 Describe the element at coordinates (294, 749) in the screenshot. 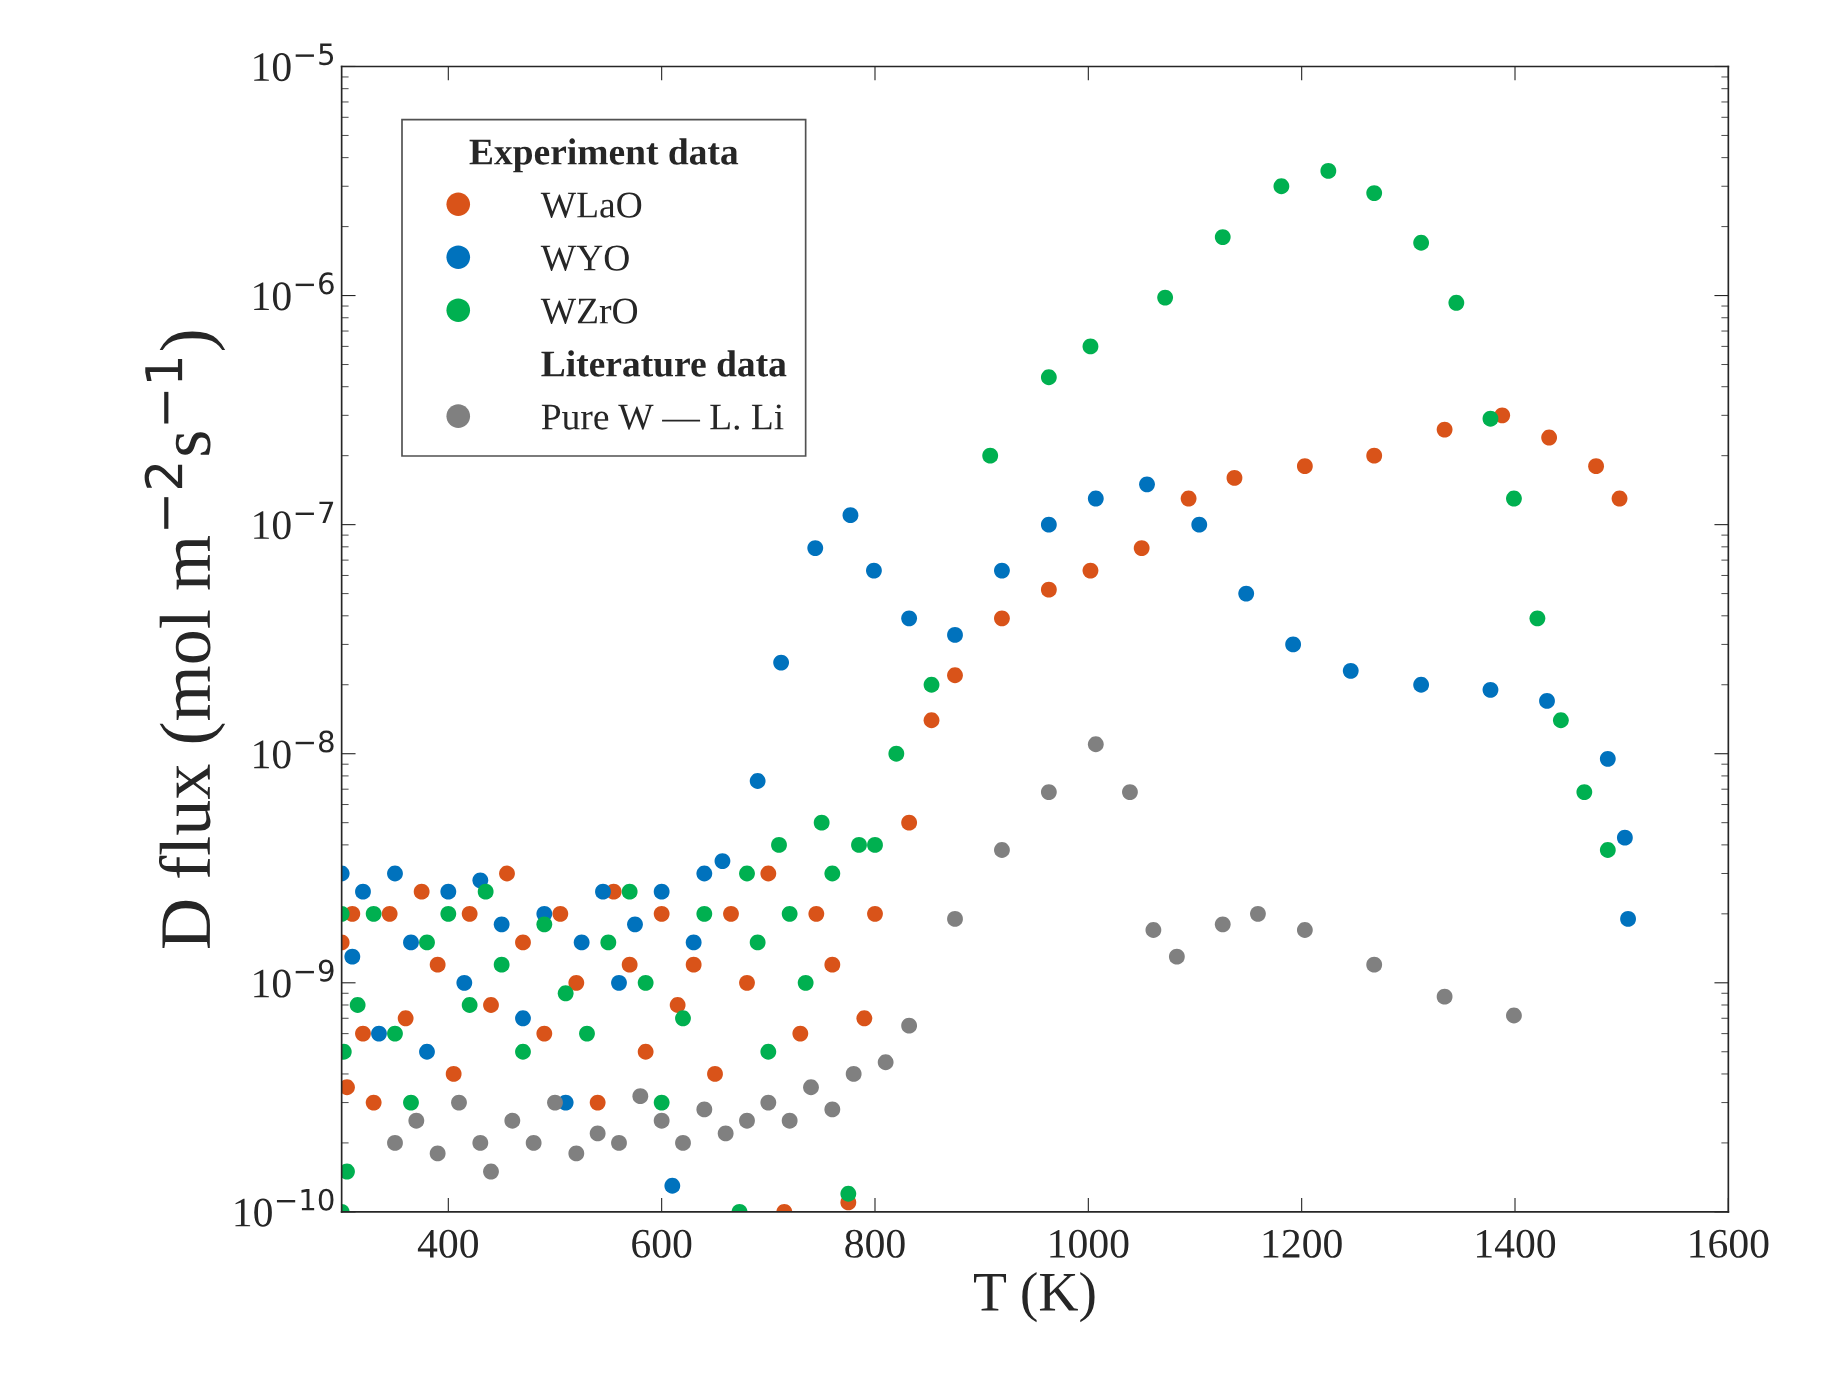

I see `y-tick-label: 10$^{−8}$` at that location.